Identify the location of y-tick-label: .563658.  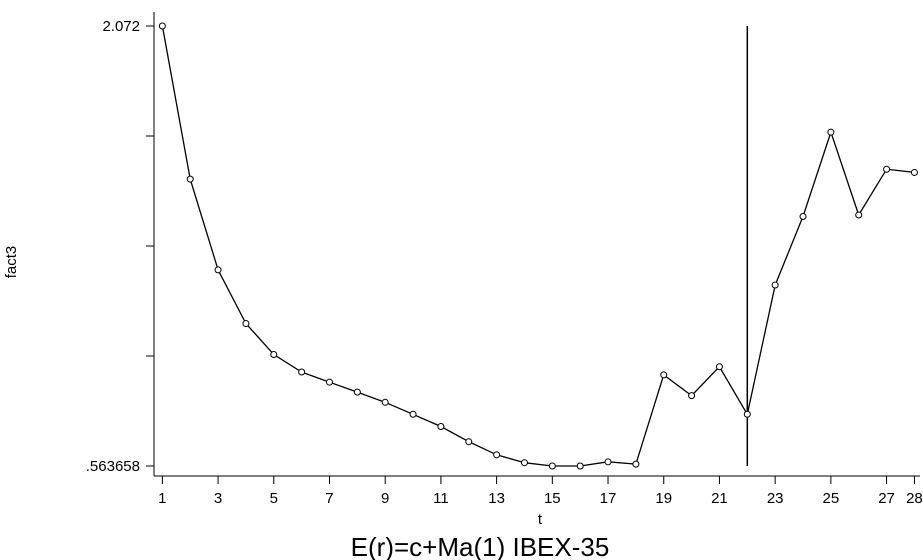
(113, 466).